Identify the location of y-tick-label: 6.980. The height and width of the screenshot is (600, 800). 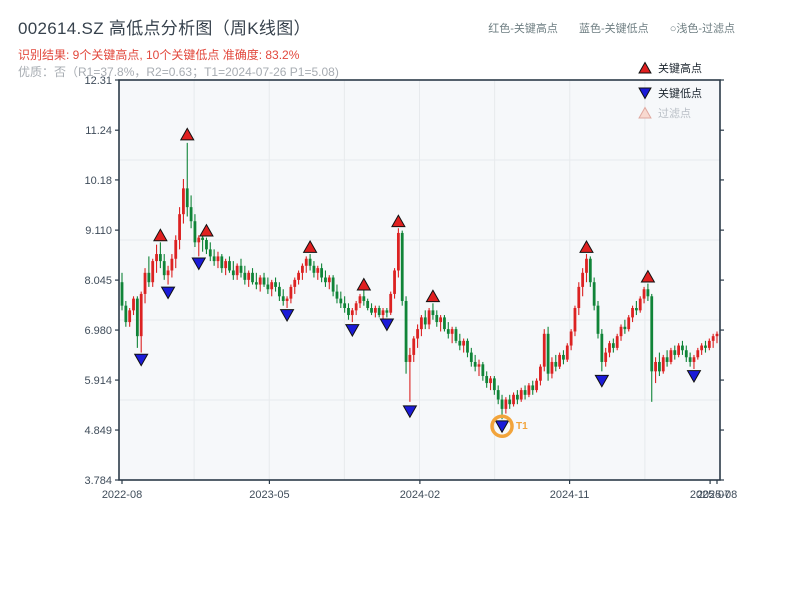
(98, 331).